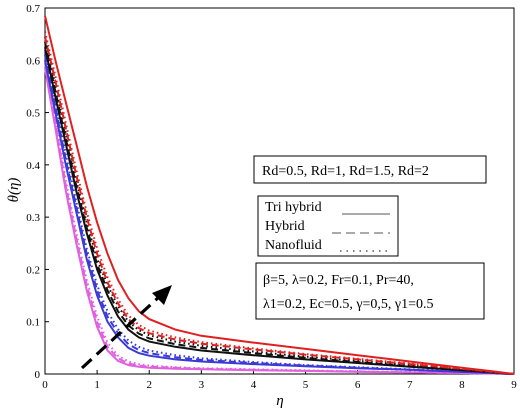 The height and width of the screenshot is (412, 520). Describe the element at coordinates (254, 385) in the screenshot. I see `x-tick-label: 4` at that location.